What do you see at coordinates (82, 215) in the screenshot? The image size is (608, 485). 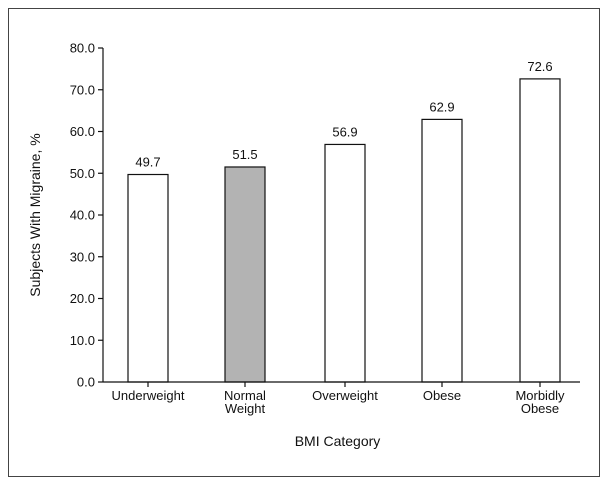 I see `y-tick-label: 40.0` at bounding box center [82, 215].